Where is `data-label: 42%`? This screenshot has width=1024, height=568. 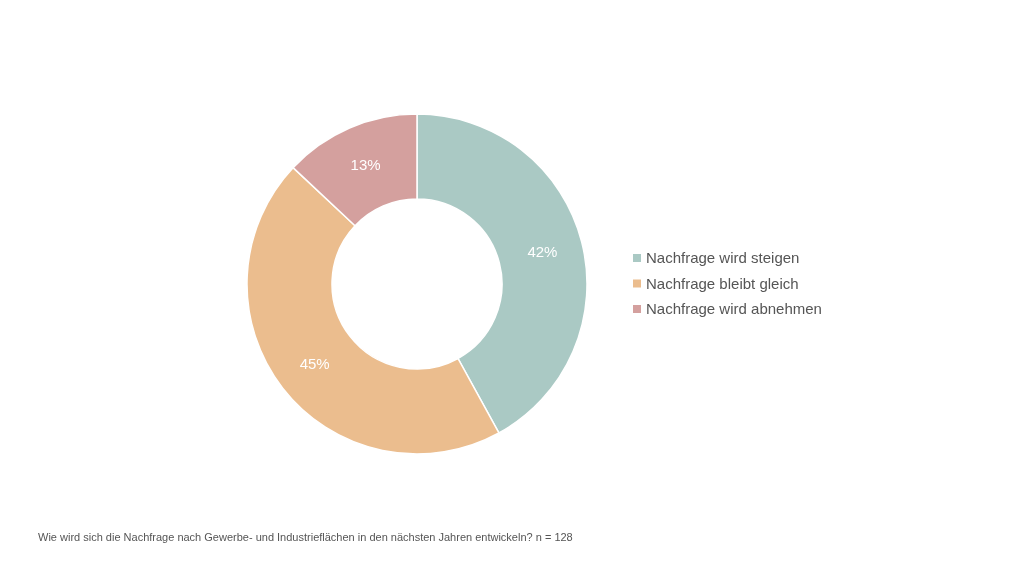
data-label: 42% is located at coordinates (542, 252).